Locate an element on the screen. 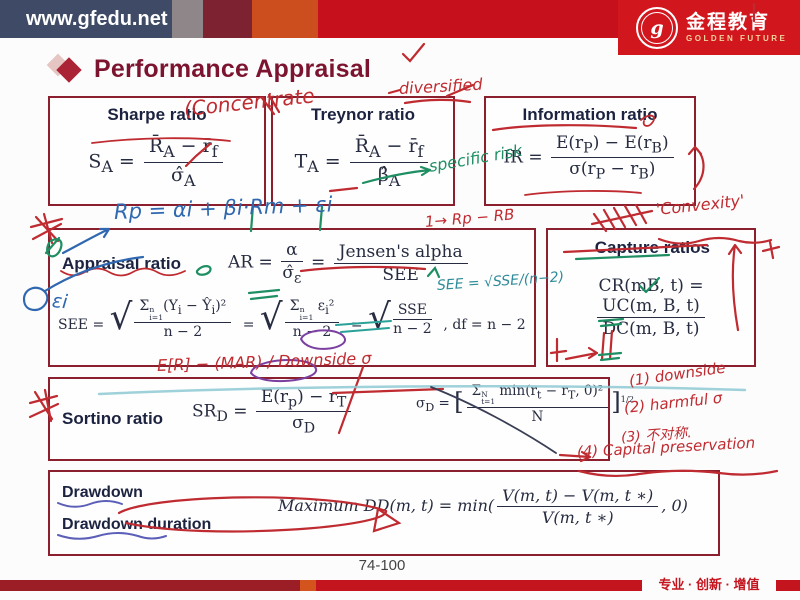  header-orange-segment is located at coordinates (285, 19).